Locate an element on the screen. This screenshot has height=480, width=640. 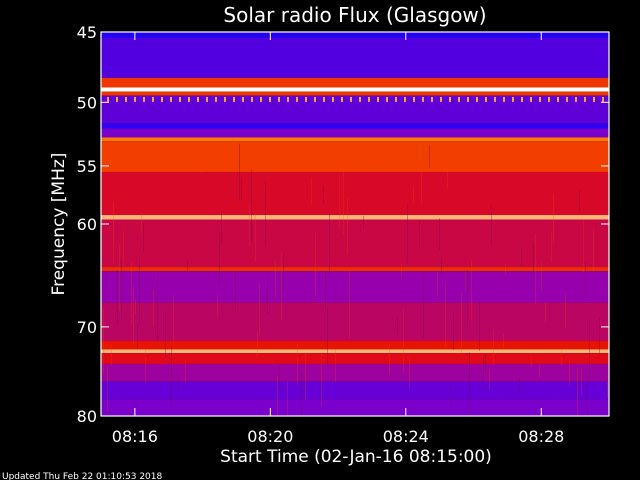
x-tick-label: 08:28 is located at coordinates (541, 436).